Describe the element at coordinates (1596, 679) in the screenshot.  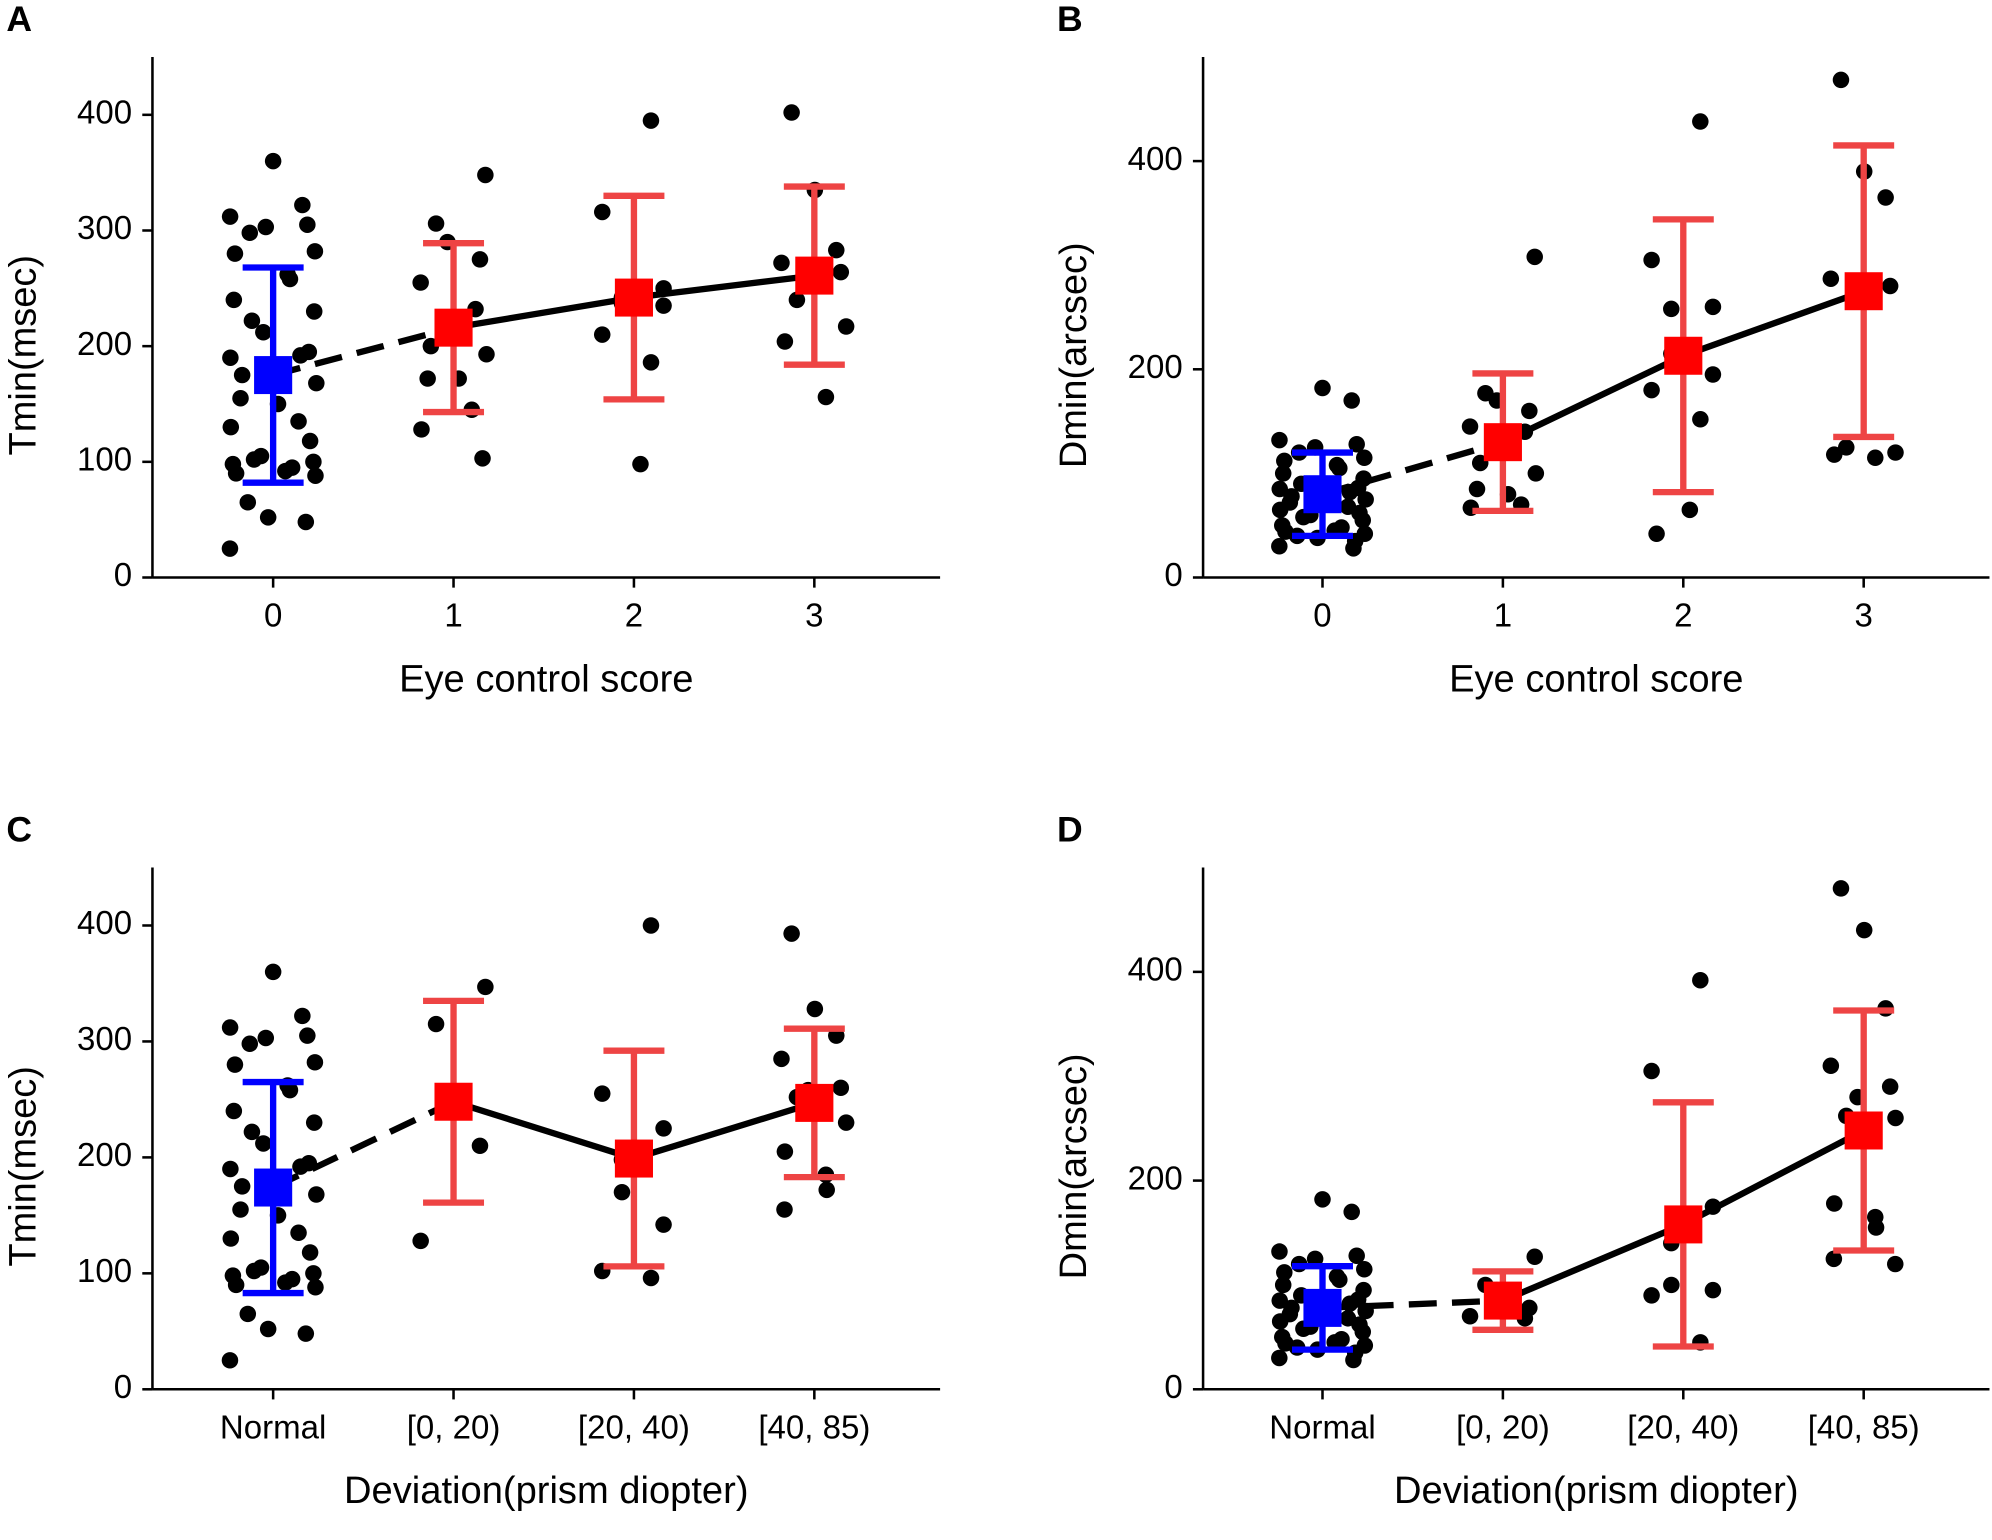
I see `x-axis-label: Eye control score` at that location.